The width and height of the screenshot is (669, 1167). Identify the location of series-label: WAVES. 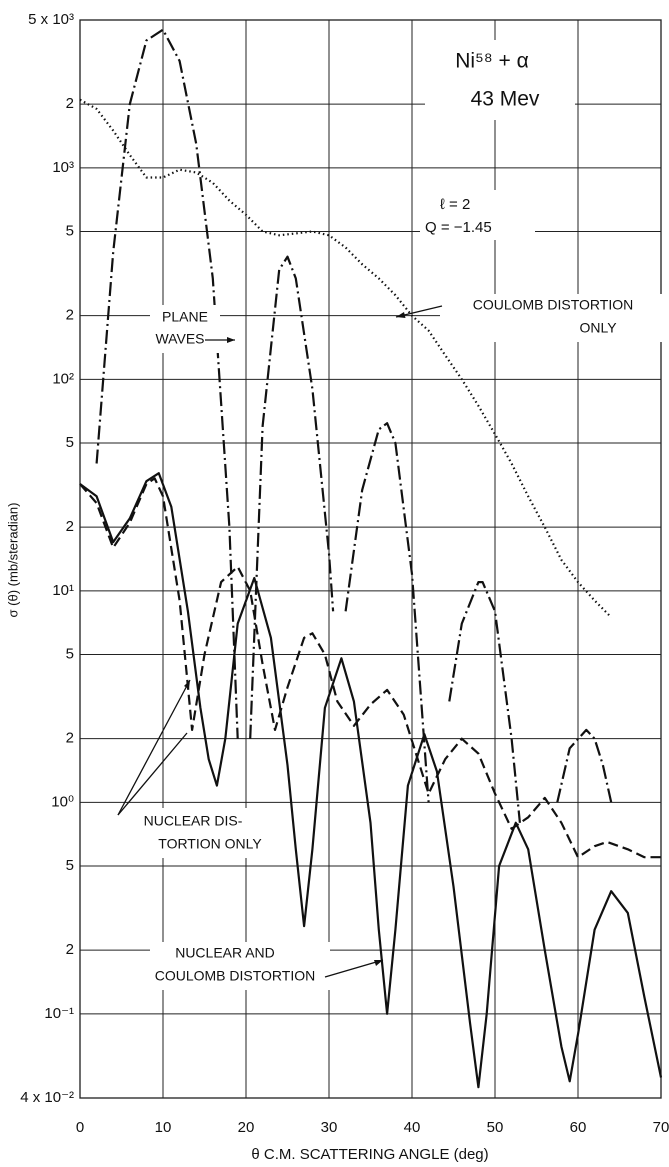
(179, 339).